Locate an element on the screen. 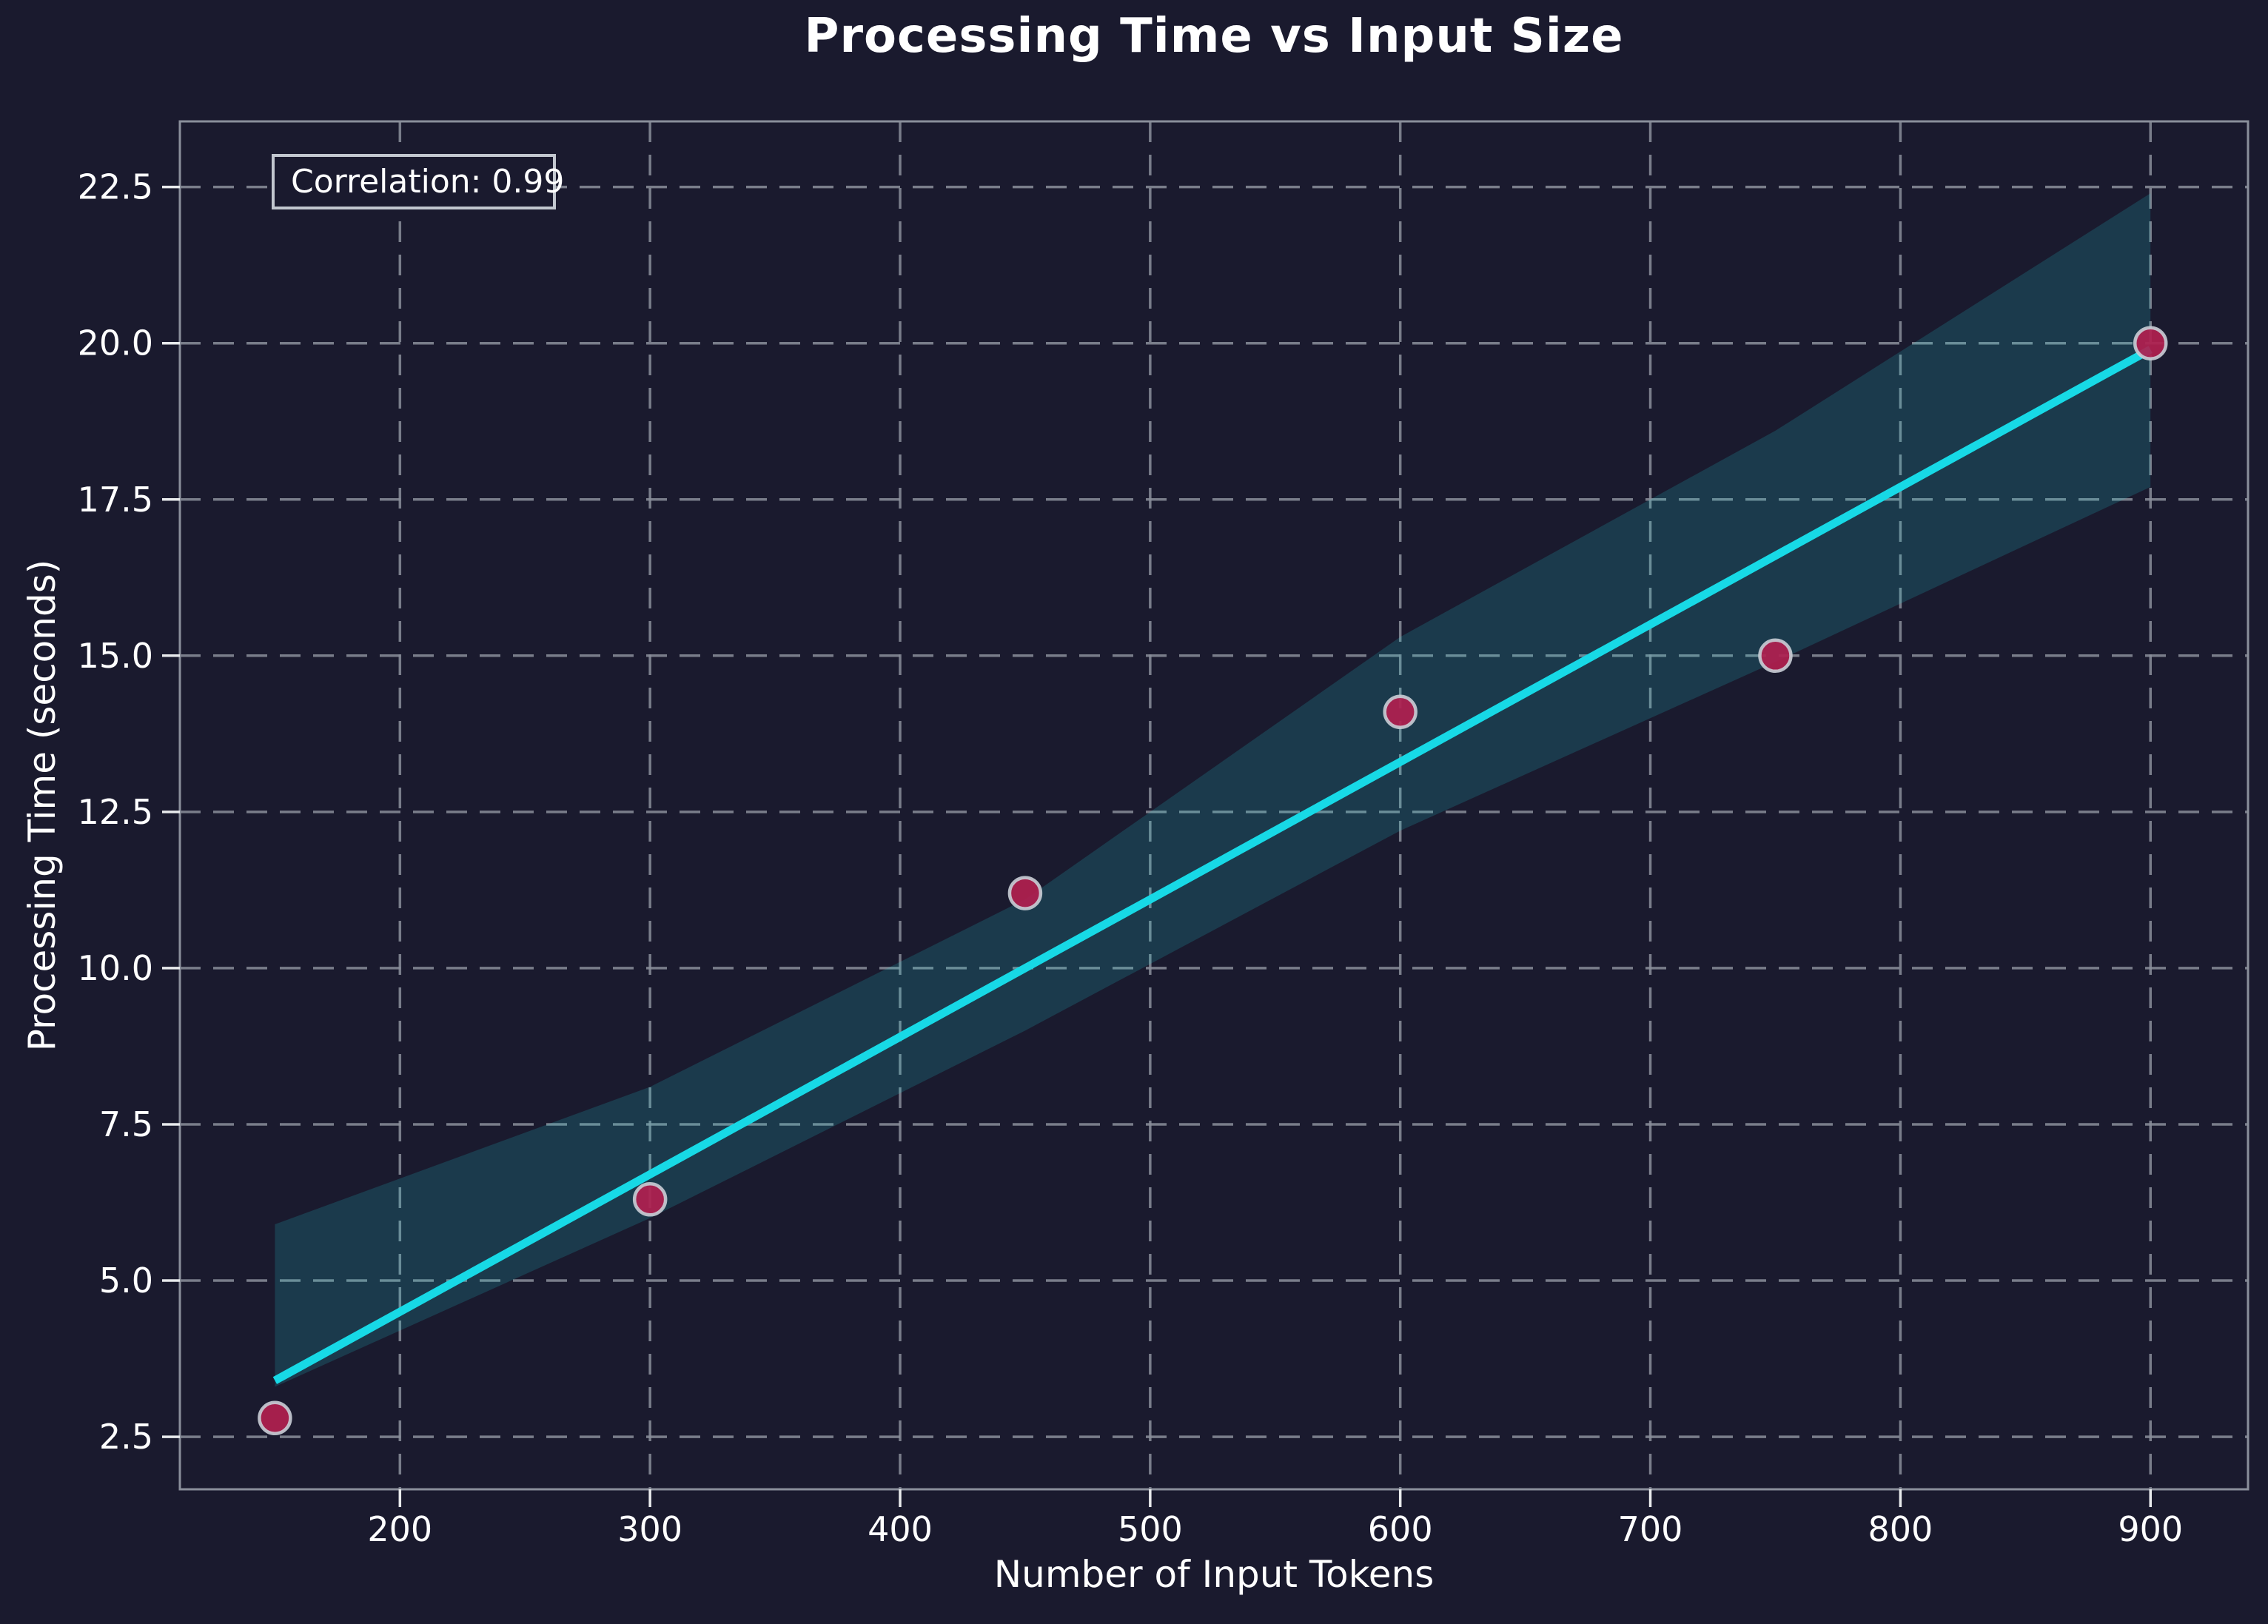 Image resolution: width=2268 pixels, height=1624 pixels. y-tick-label: 7.5 is located at coordinates (126, 1124).